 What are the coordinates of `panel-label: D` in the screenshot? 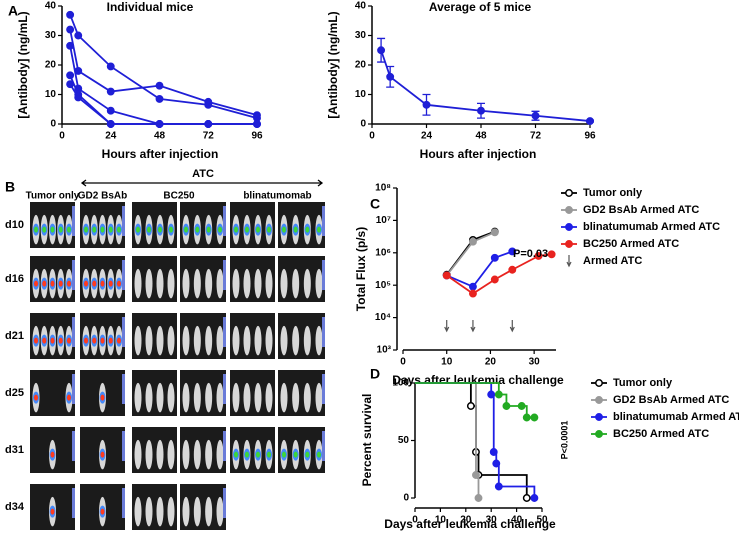 It's located at (375, 374).